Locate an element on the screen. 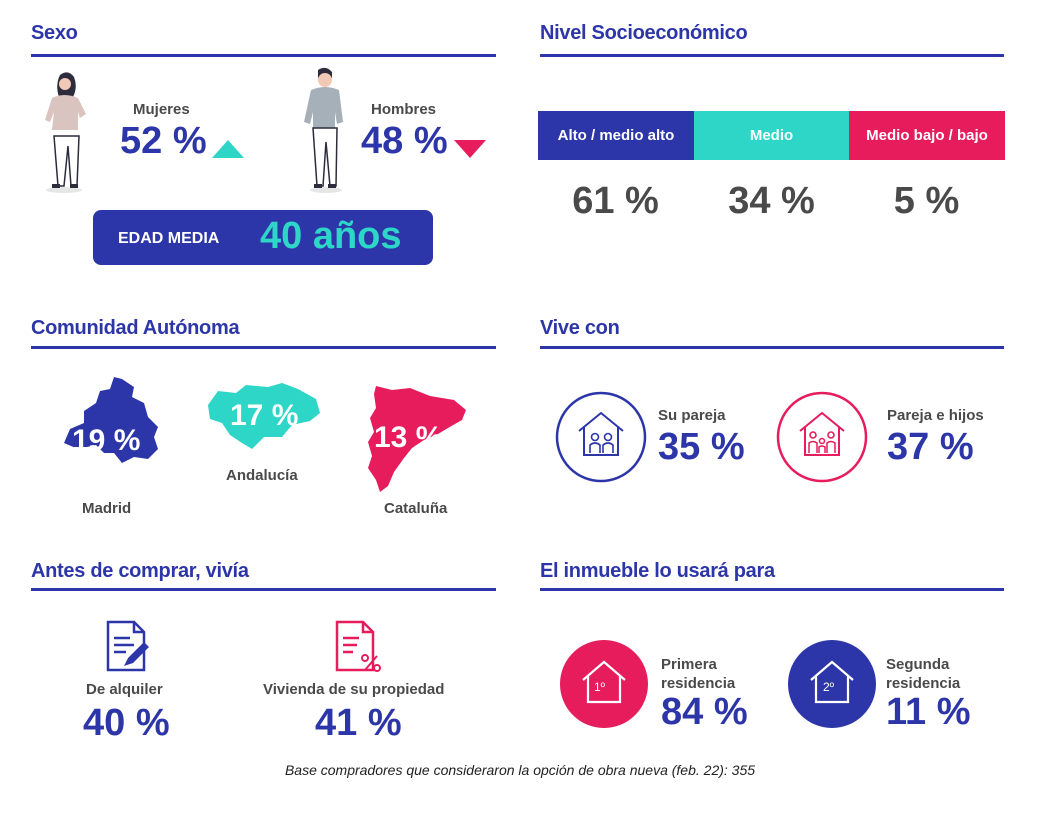  age-badge: EDAD MEDIA 40 años is located at coordinates (263, 237).